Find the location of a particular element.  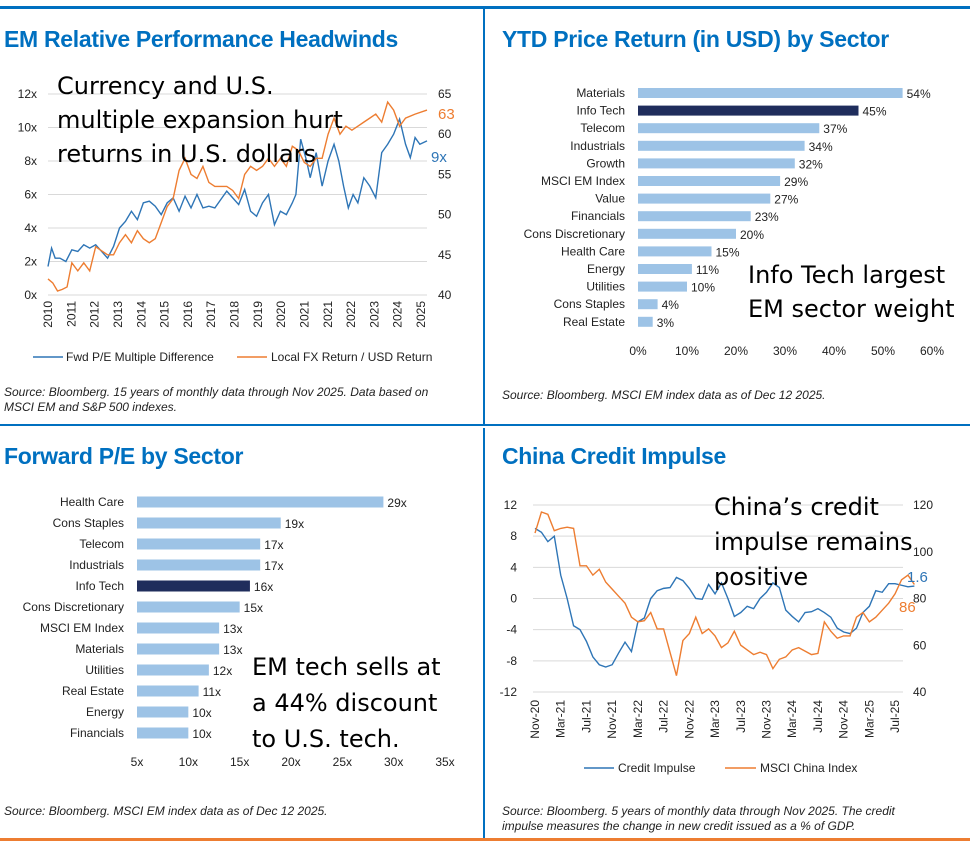

annotation-text: Info Tech largest is located at coordinates (846, 275).